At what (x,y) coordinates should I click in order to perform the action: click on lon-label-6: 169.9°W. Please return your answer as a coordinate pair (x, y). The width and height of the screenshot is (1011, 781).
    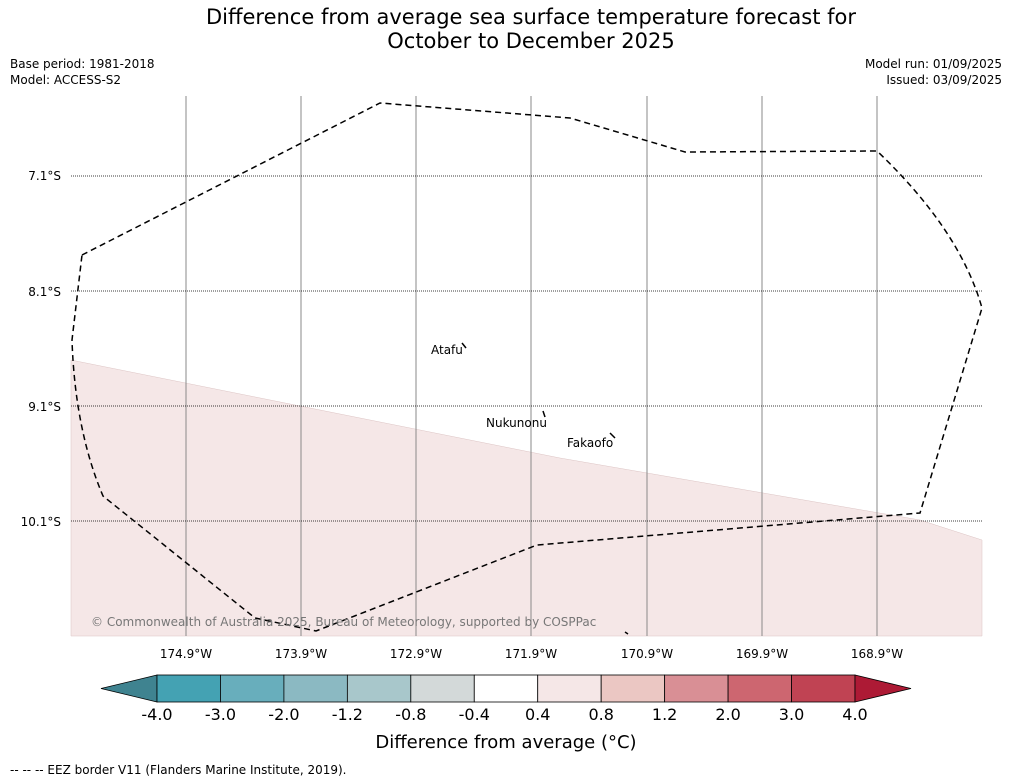
    Looking at the image, I should click on (762, 654).